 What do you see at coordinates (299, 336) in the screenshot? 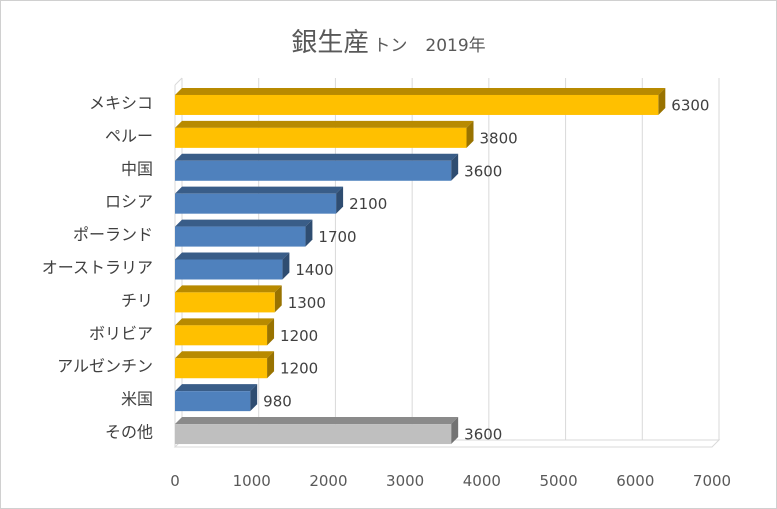
I see `value-label-7: 1200` at bounding box center [299, 336].